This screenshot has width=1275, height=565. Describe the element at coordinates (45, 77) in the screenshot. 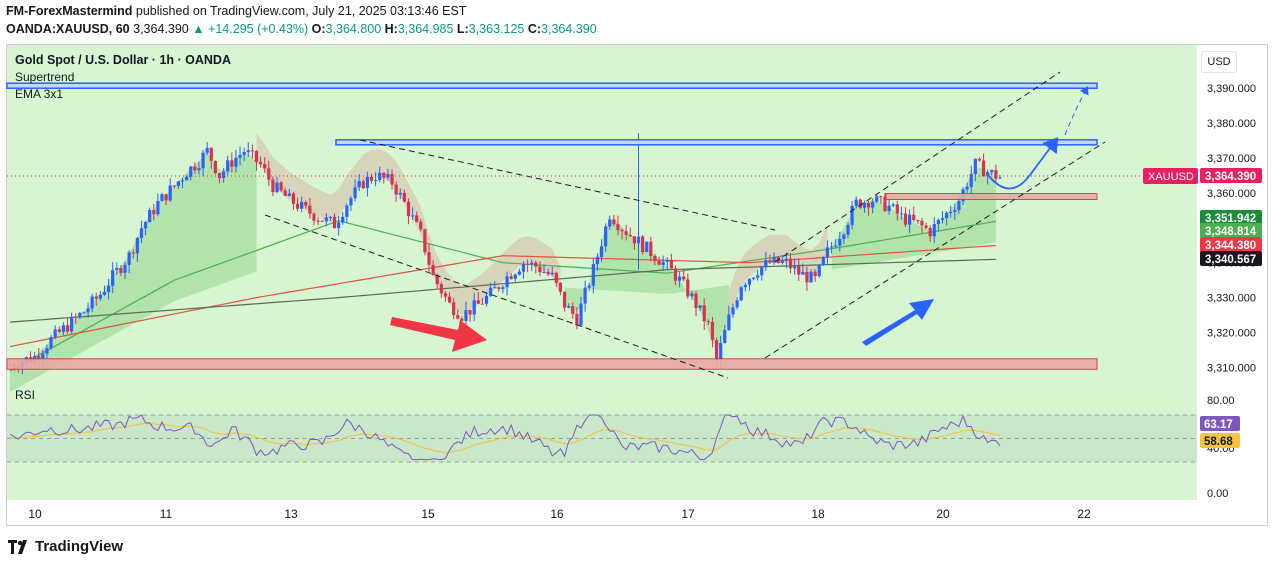

I see `indicator-supertrend: Supertrend` at that location.